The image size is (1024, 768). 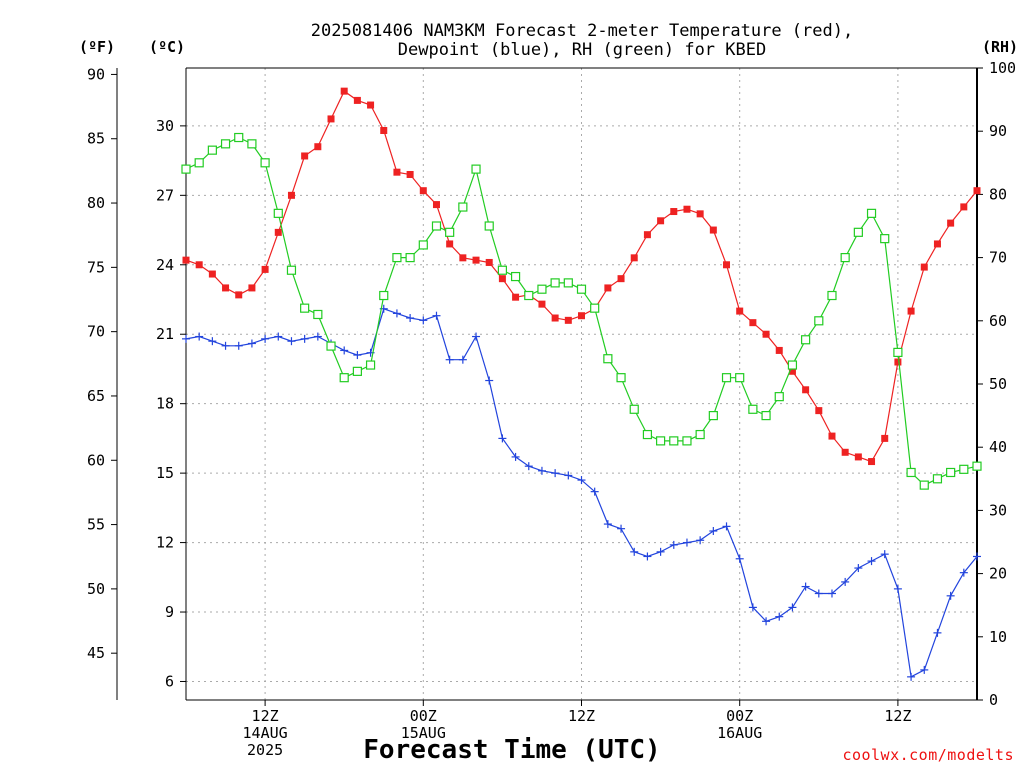 I want to click on time-tick-label: 16AUG, so click(x=739, y=733).